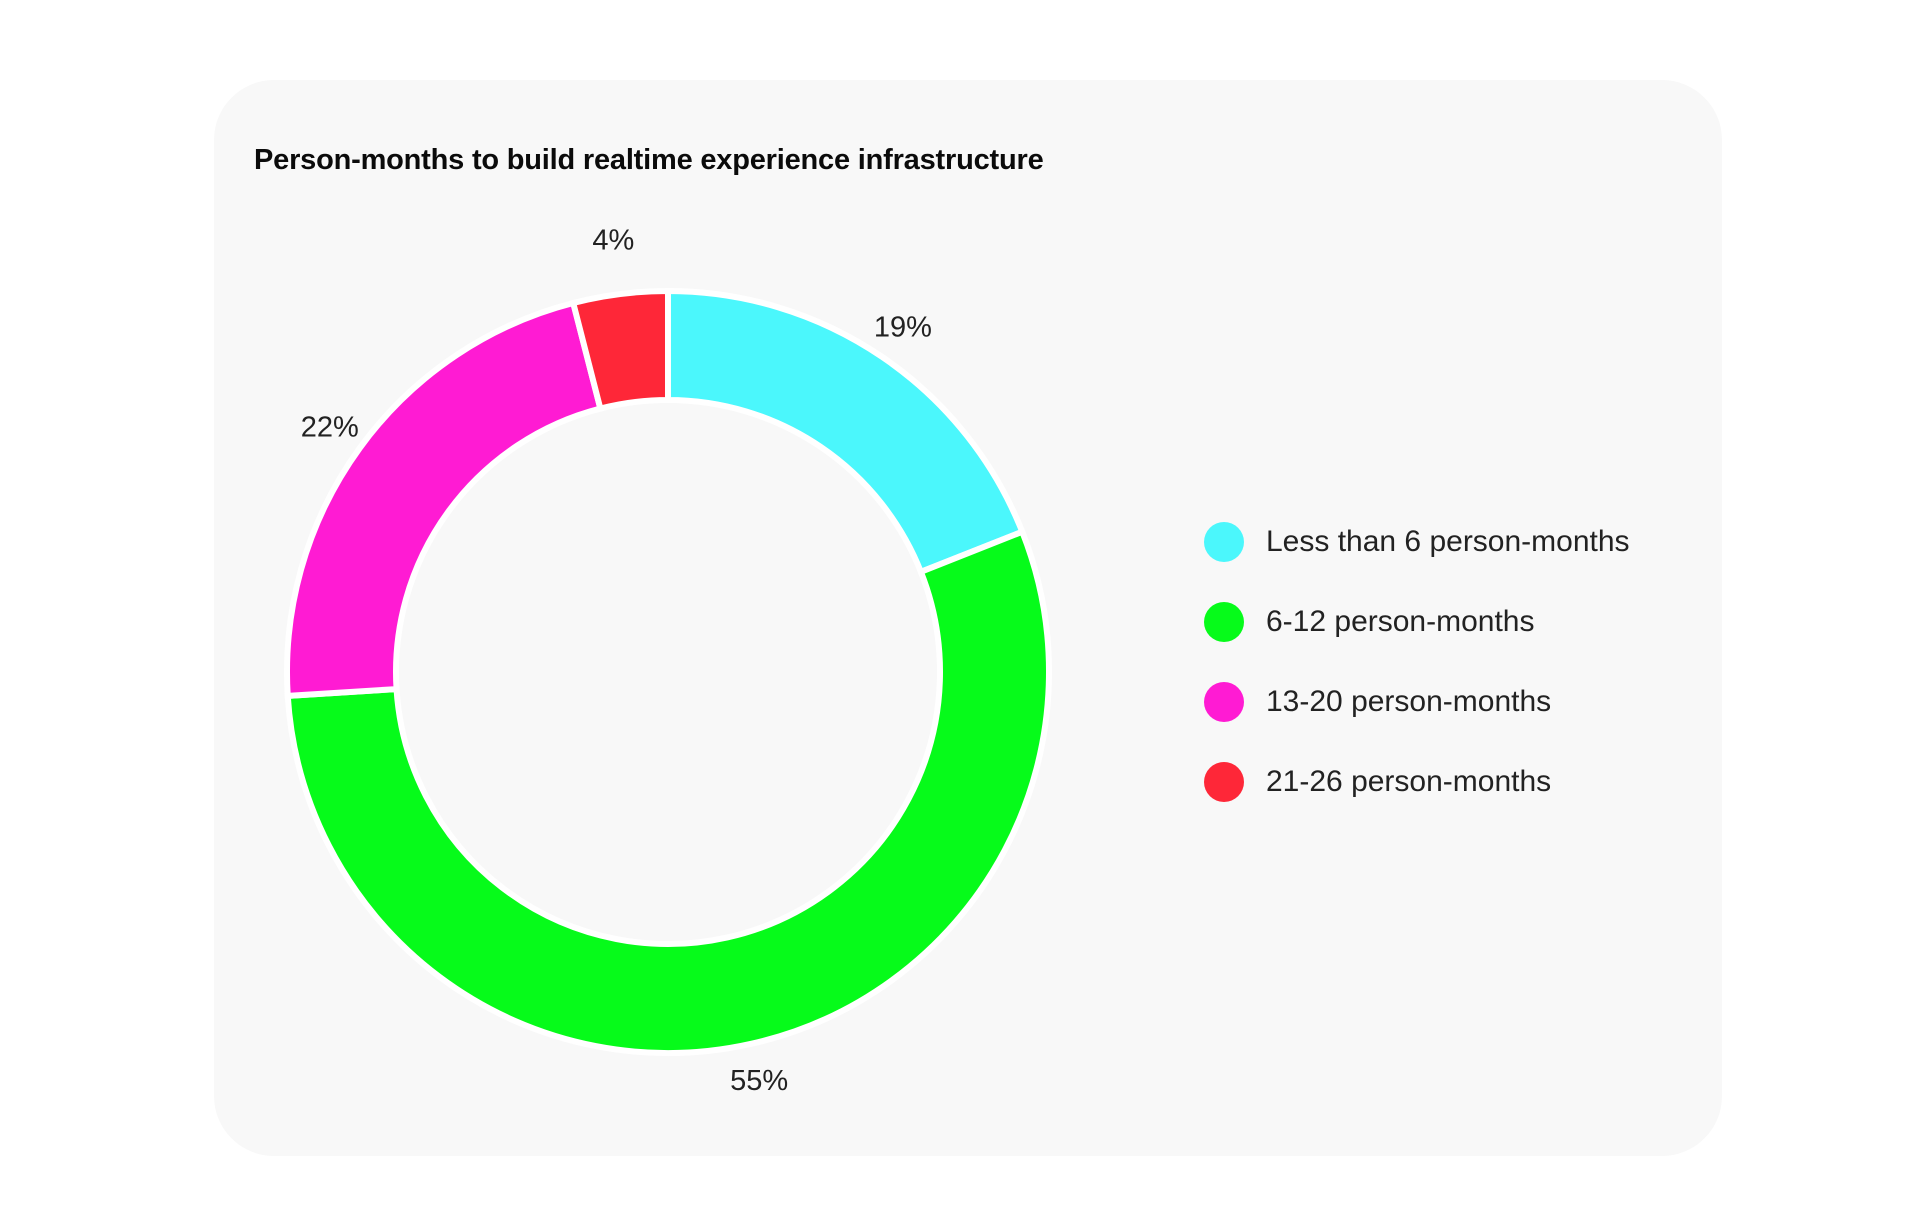 This screenshot has width=1920, height=1228. Describe the element at coordinates (1224, 782) in the screenshot. I see `legend-swatch-red` at that location.